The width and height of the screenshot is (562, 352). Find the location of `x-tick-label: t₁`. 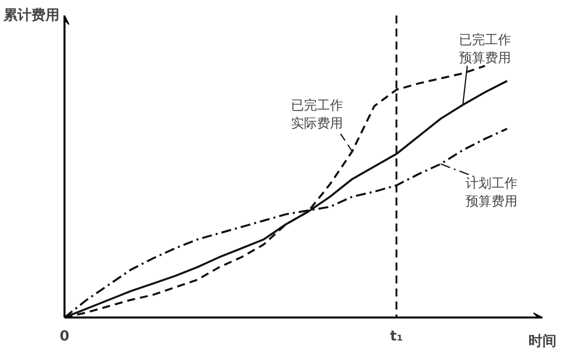

x-tick-label: t₁ is located at coordinates (396, 336).